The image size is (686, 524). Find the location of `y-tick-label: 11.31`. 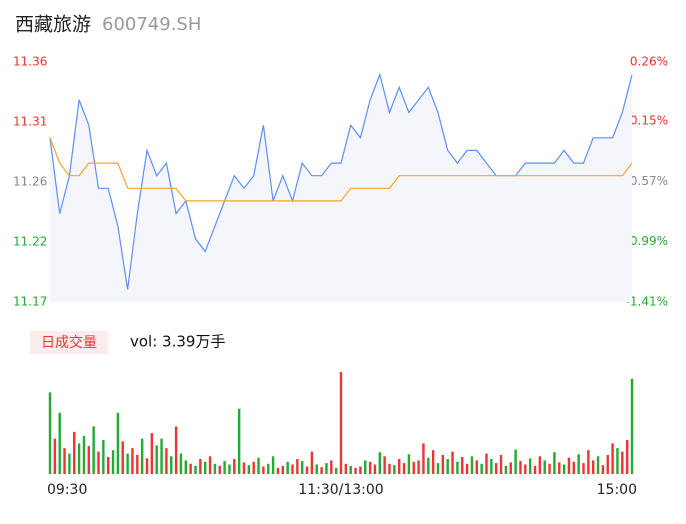

y-tick-label: 11.31 is located at coordinates (30, 122).